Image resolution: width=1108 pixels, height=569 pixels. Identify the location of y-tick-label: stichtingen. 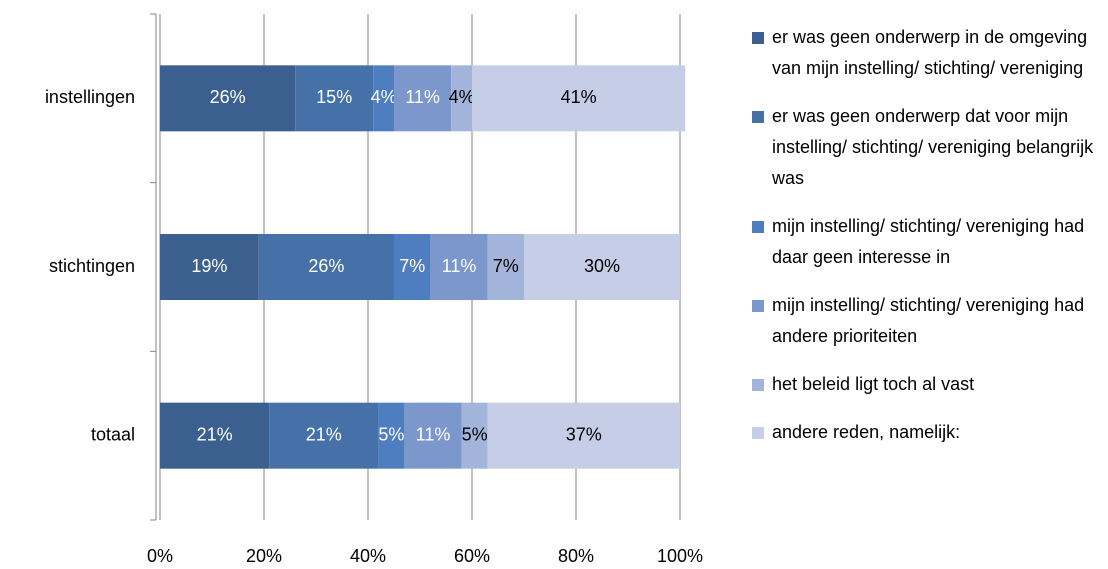
(92, 266).